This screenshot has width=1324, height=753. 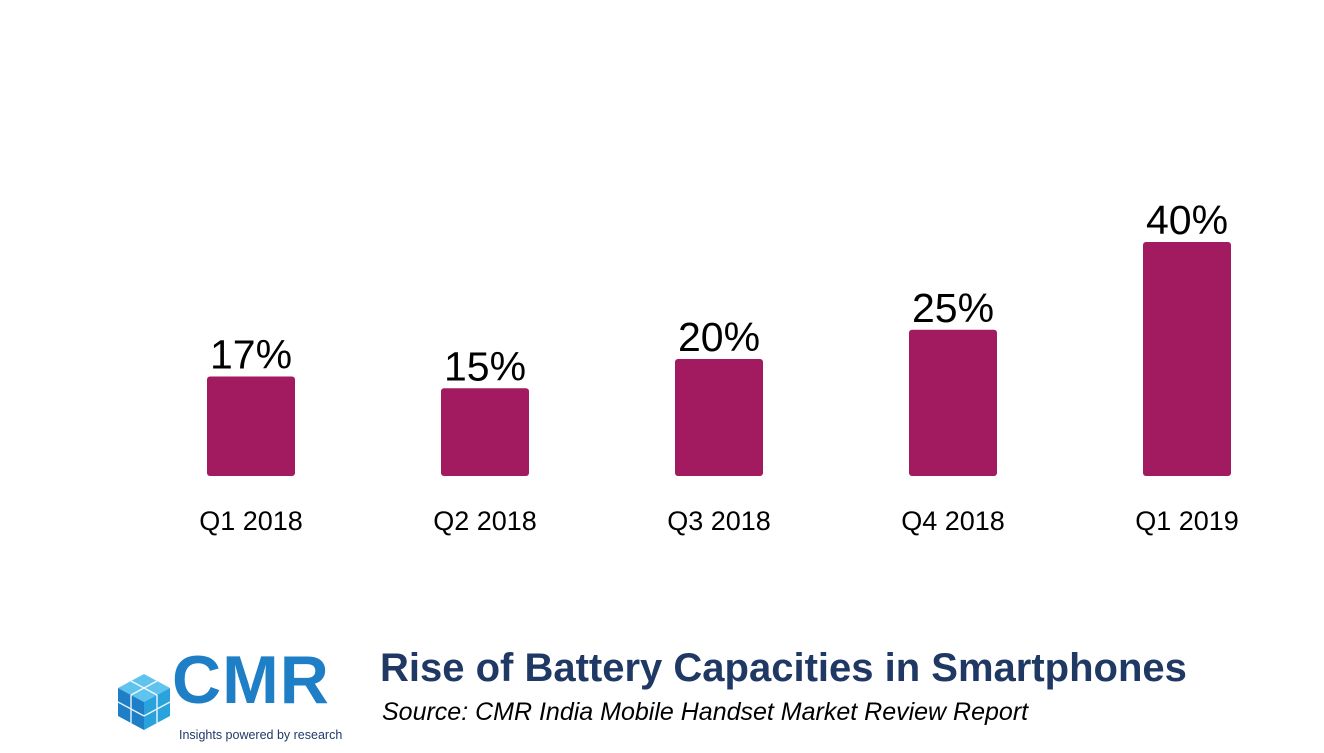 What do you see at coordinates (144, 702) in the screenshot?
I see `cube-logo-icon` at bounding box center [144, 702].